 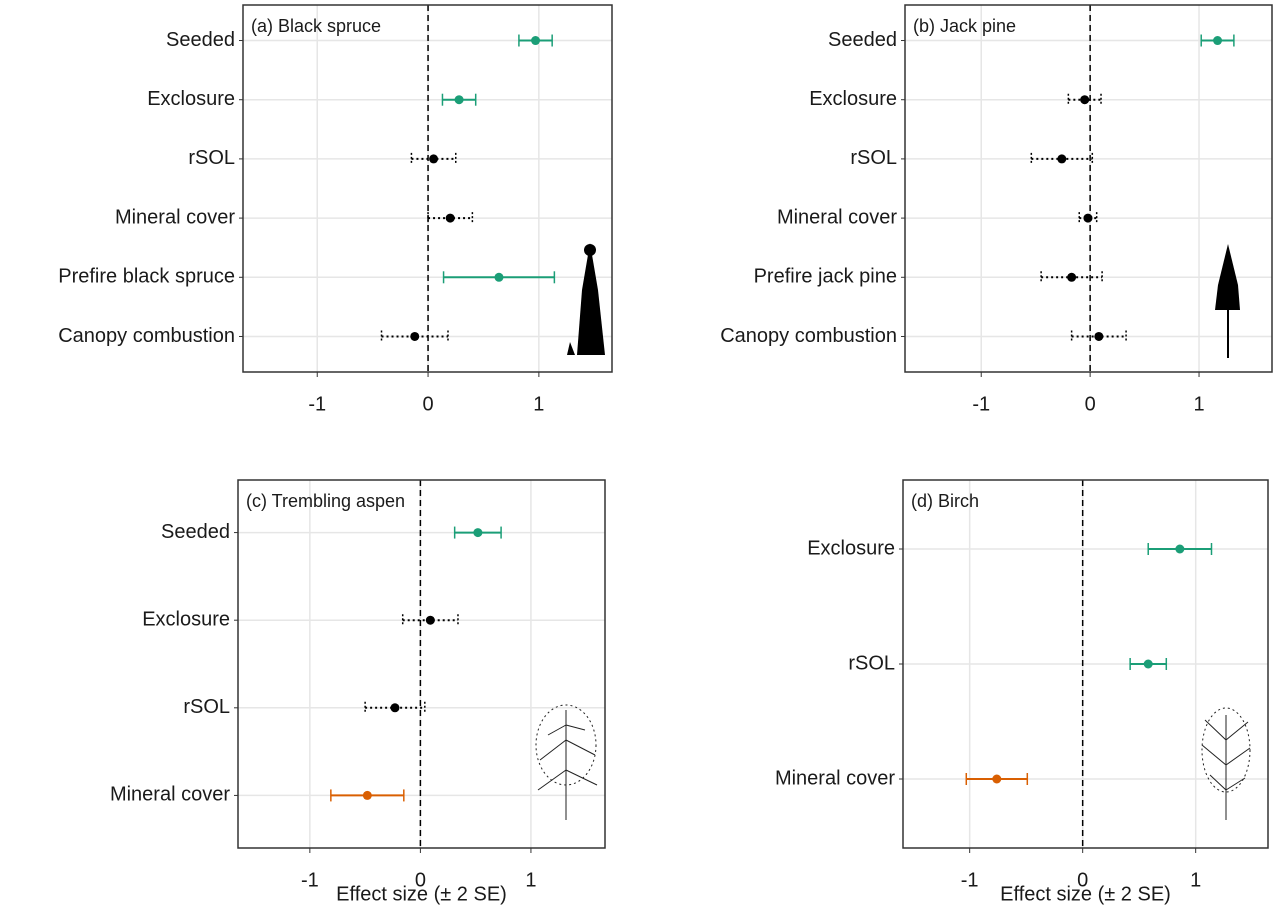 What do you see at coordinates (325, 501) in the screenshot?
I see `panel-title: (c) Trembling aspen` at bounding box center [325, 501].